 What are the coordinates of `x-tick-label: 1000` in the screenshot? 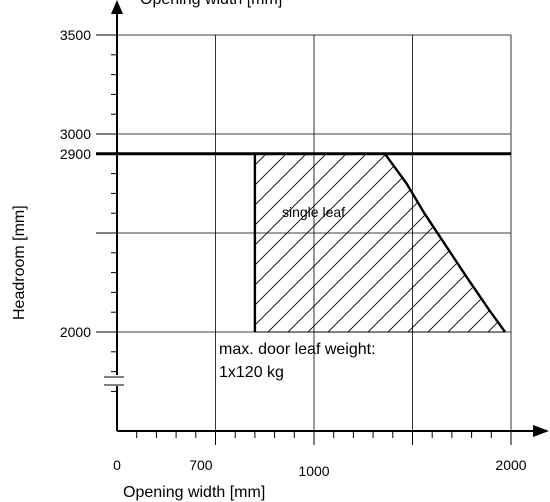 It's located at (313, 471).